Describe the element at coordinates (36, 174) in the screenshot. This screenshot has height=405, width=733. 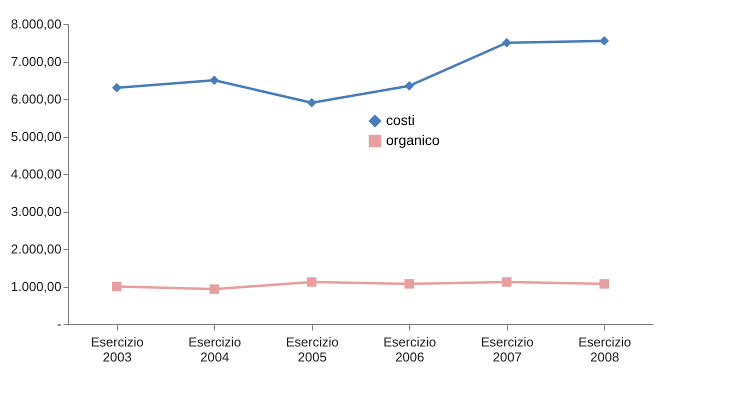
I see `y-tick-label: 4.000,00` at that location.